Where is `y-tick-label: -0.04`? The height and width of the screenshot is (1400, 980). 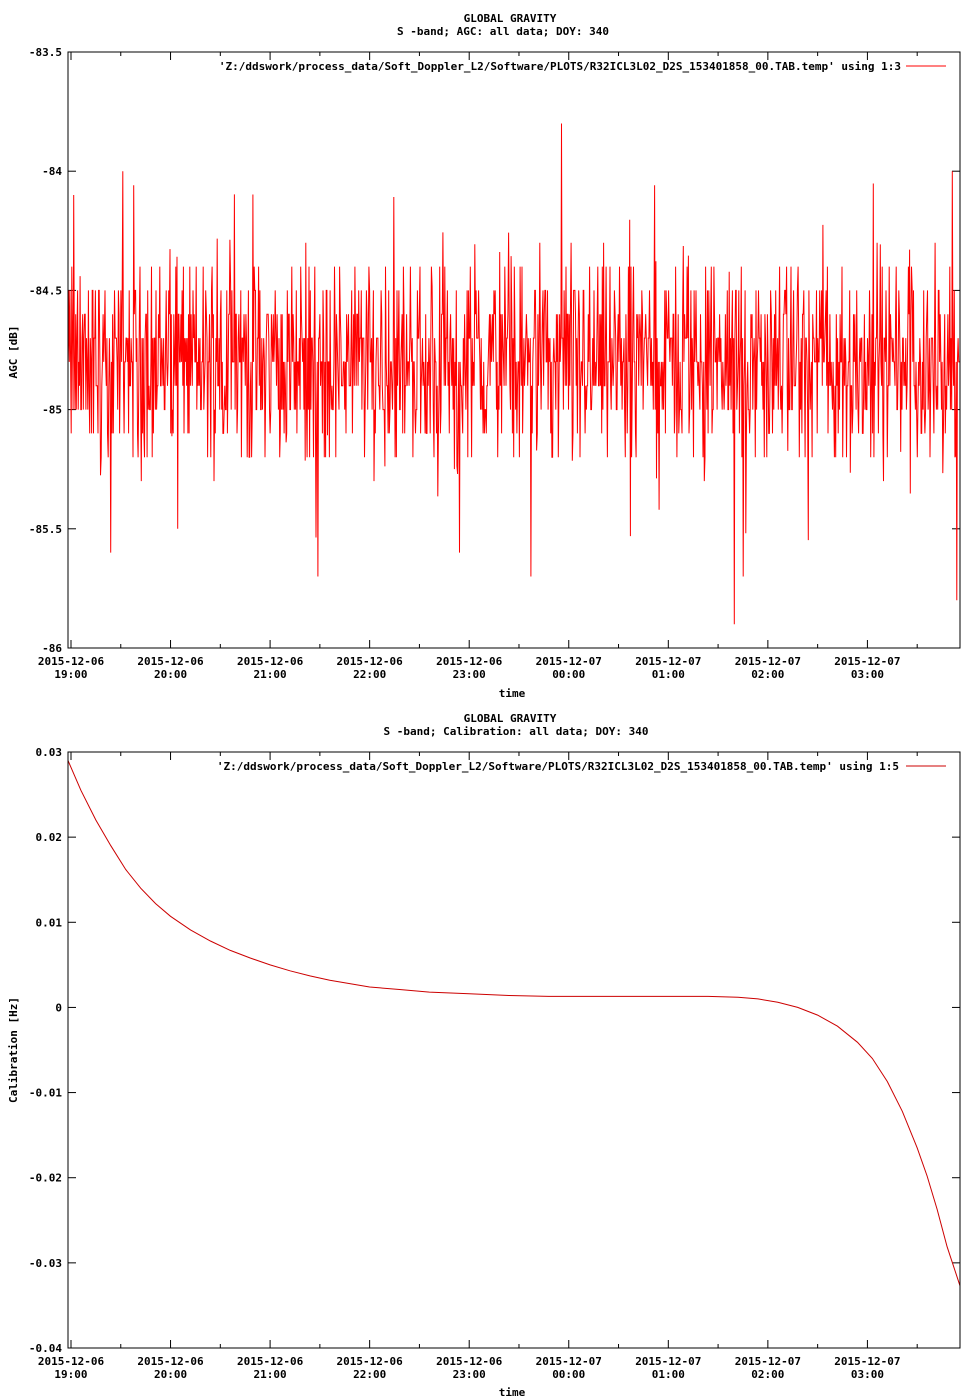 y-tick-label: -0.04 is located at coordinates (45, 1348).